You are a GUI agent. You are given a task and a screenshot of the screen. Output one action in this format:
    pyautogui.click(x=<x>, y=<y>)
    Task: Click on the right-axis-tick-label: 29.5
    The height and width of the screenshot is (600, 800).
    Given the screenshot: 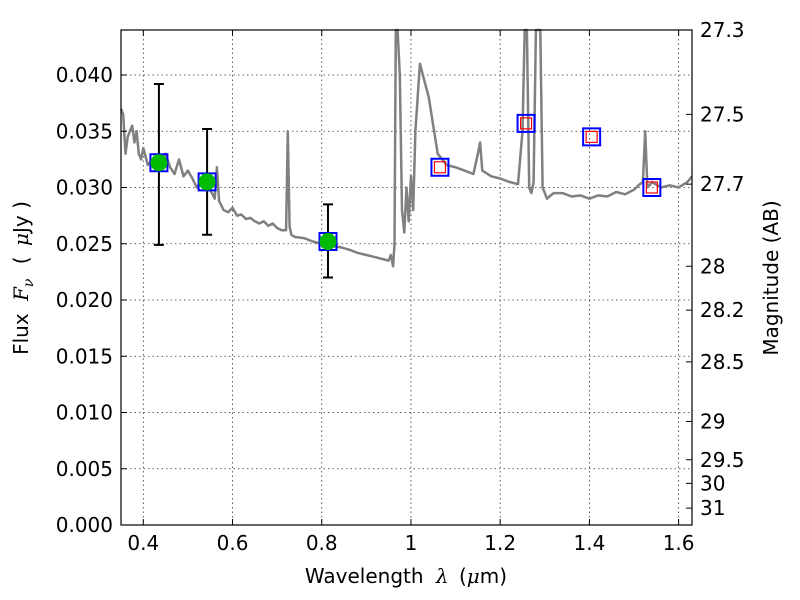 What is the action you would take?
    pyautogui.click(x=722, y=460)
    